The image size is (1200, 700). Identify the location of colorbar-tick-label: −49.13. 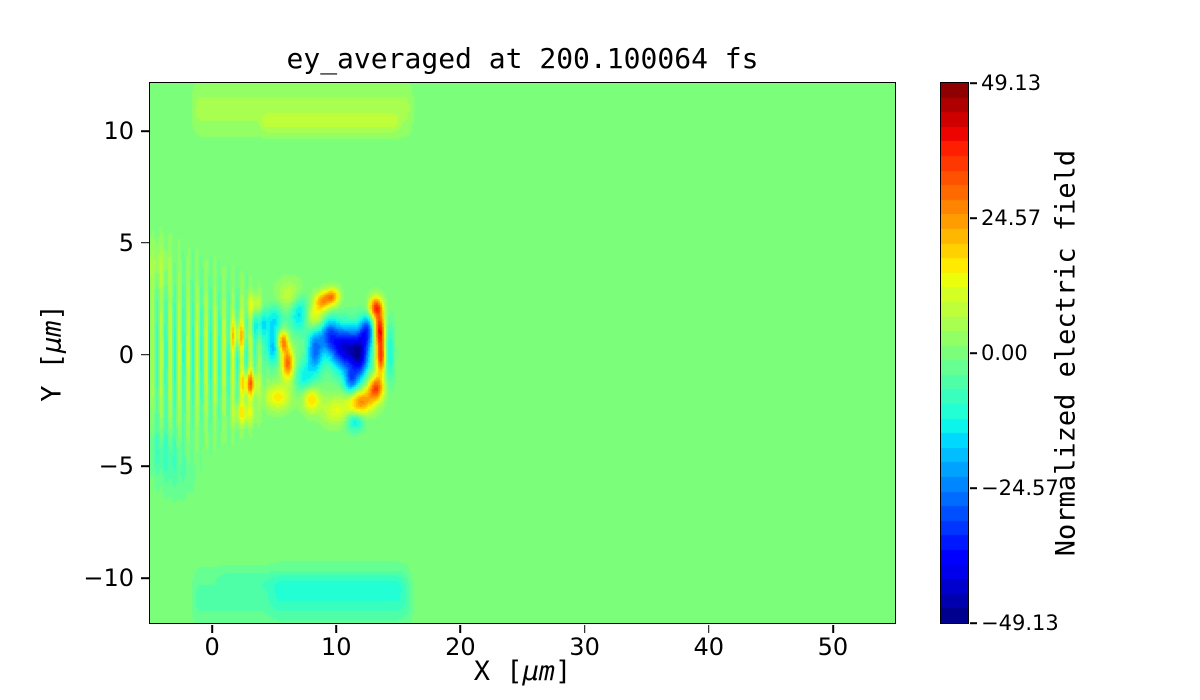
(1020, 623).